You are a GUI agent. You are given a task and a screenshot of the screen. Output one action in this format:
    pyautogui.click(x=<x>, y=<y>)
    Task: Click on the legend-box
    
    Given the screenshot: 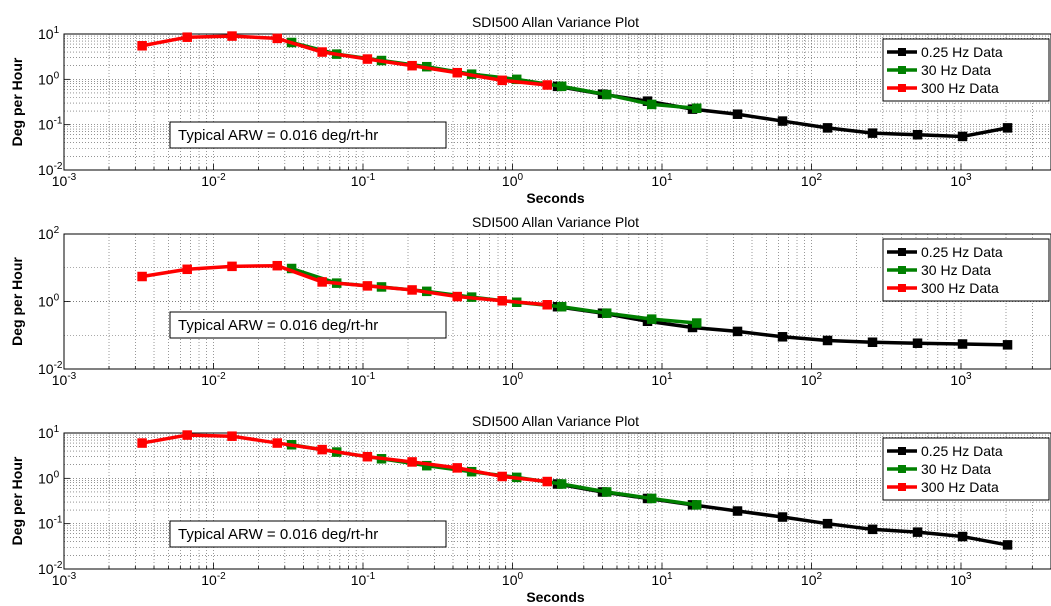 What is the action you would take?
    pyautogui.click(x=966, y=70)
    